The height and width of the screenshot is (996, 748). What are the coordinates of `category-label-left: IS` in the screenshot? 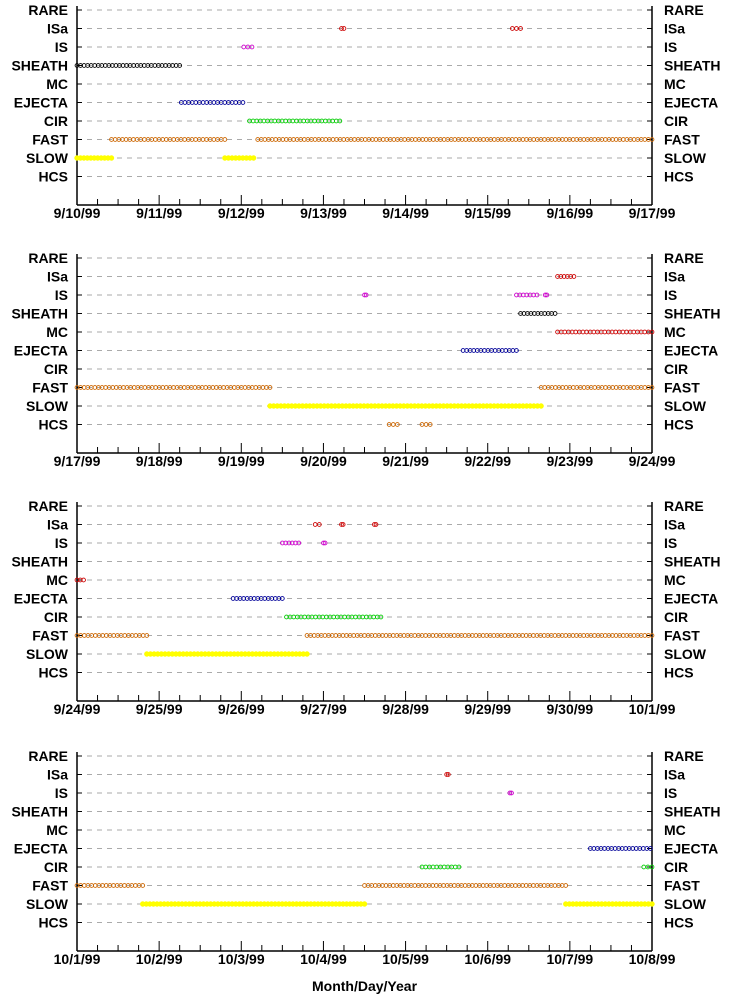 It's located at (61, 295).